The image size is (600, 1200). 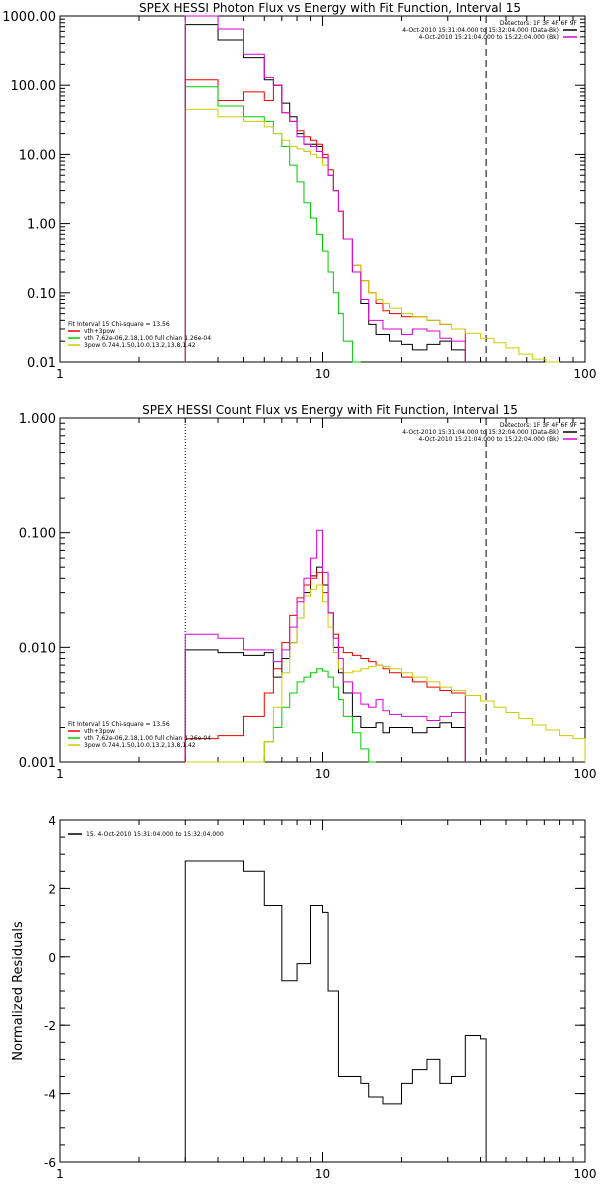 What do you see at coordinates (37, 419) in the screenshot?
I see `y-tick-label: 1.000` at bounding box center [37, 419].